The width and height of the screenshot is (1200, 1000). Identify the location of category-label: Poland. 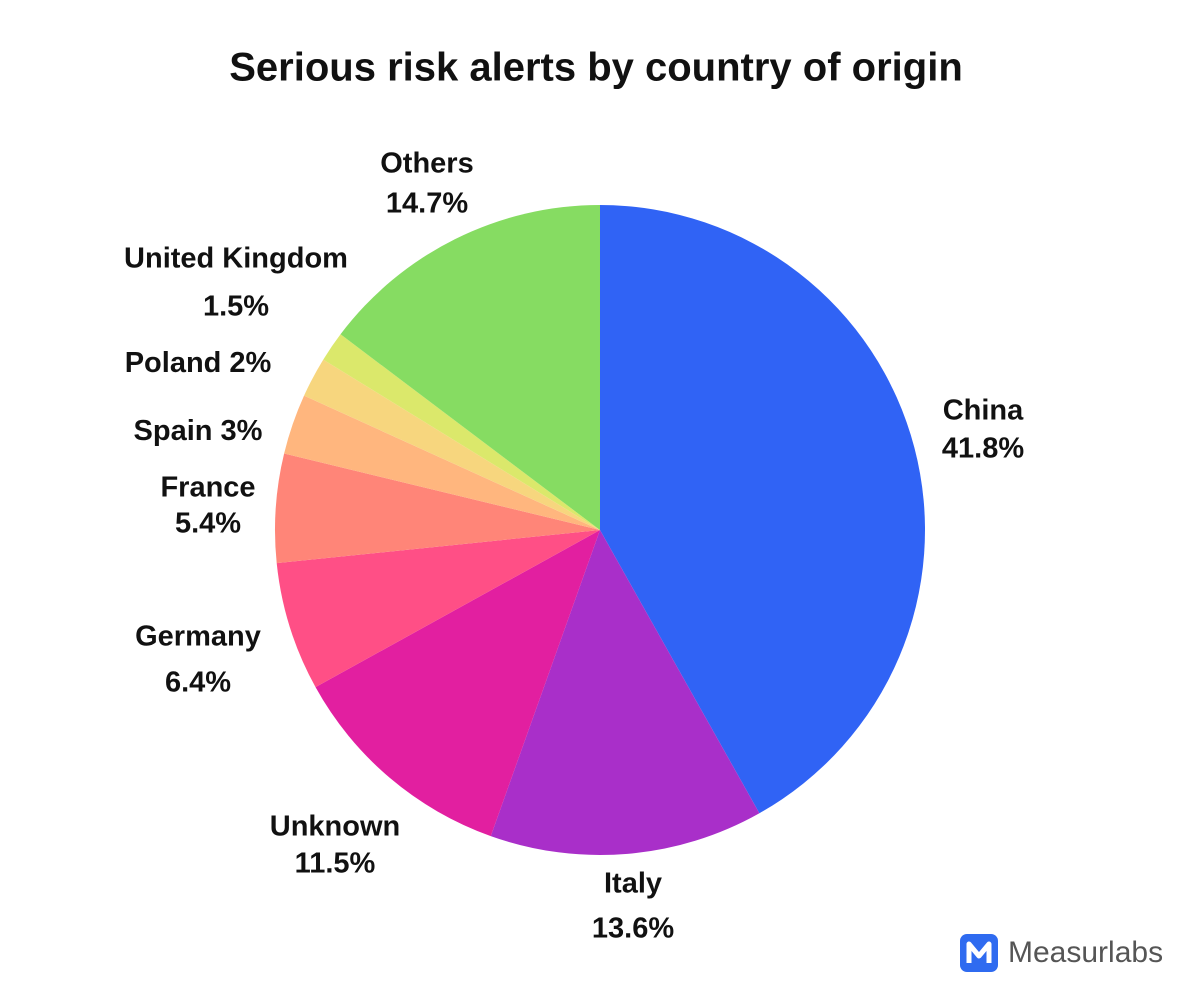
(173, 363).